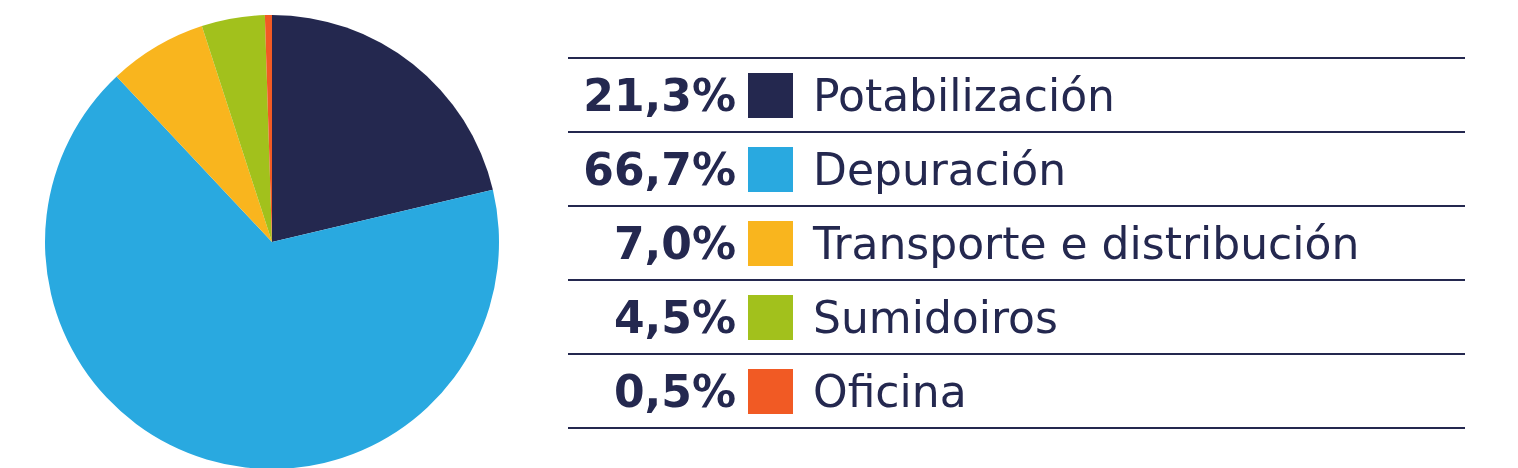 This screenshot has height=468, width=1518. I want to click on data-label: 7,0%, so click(674, 243).